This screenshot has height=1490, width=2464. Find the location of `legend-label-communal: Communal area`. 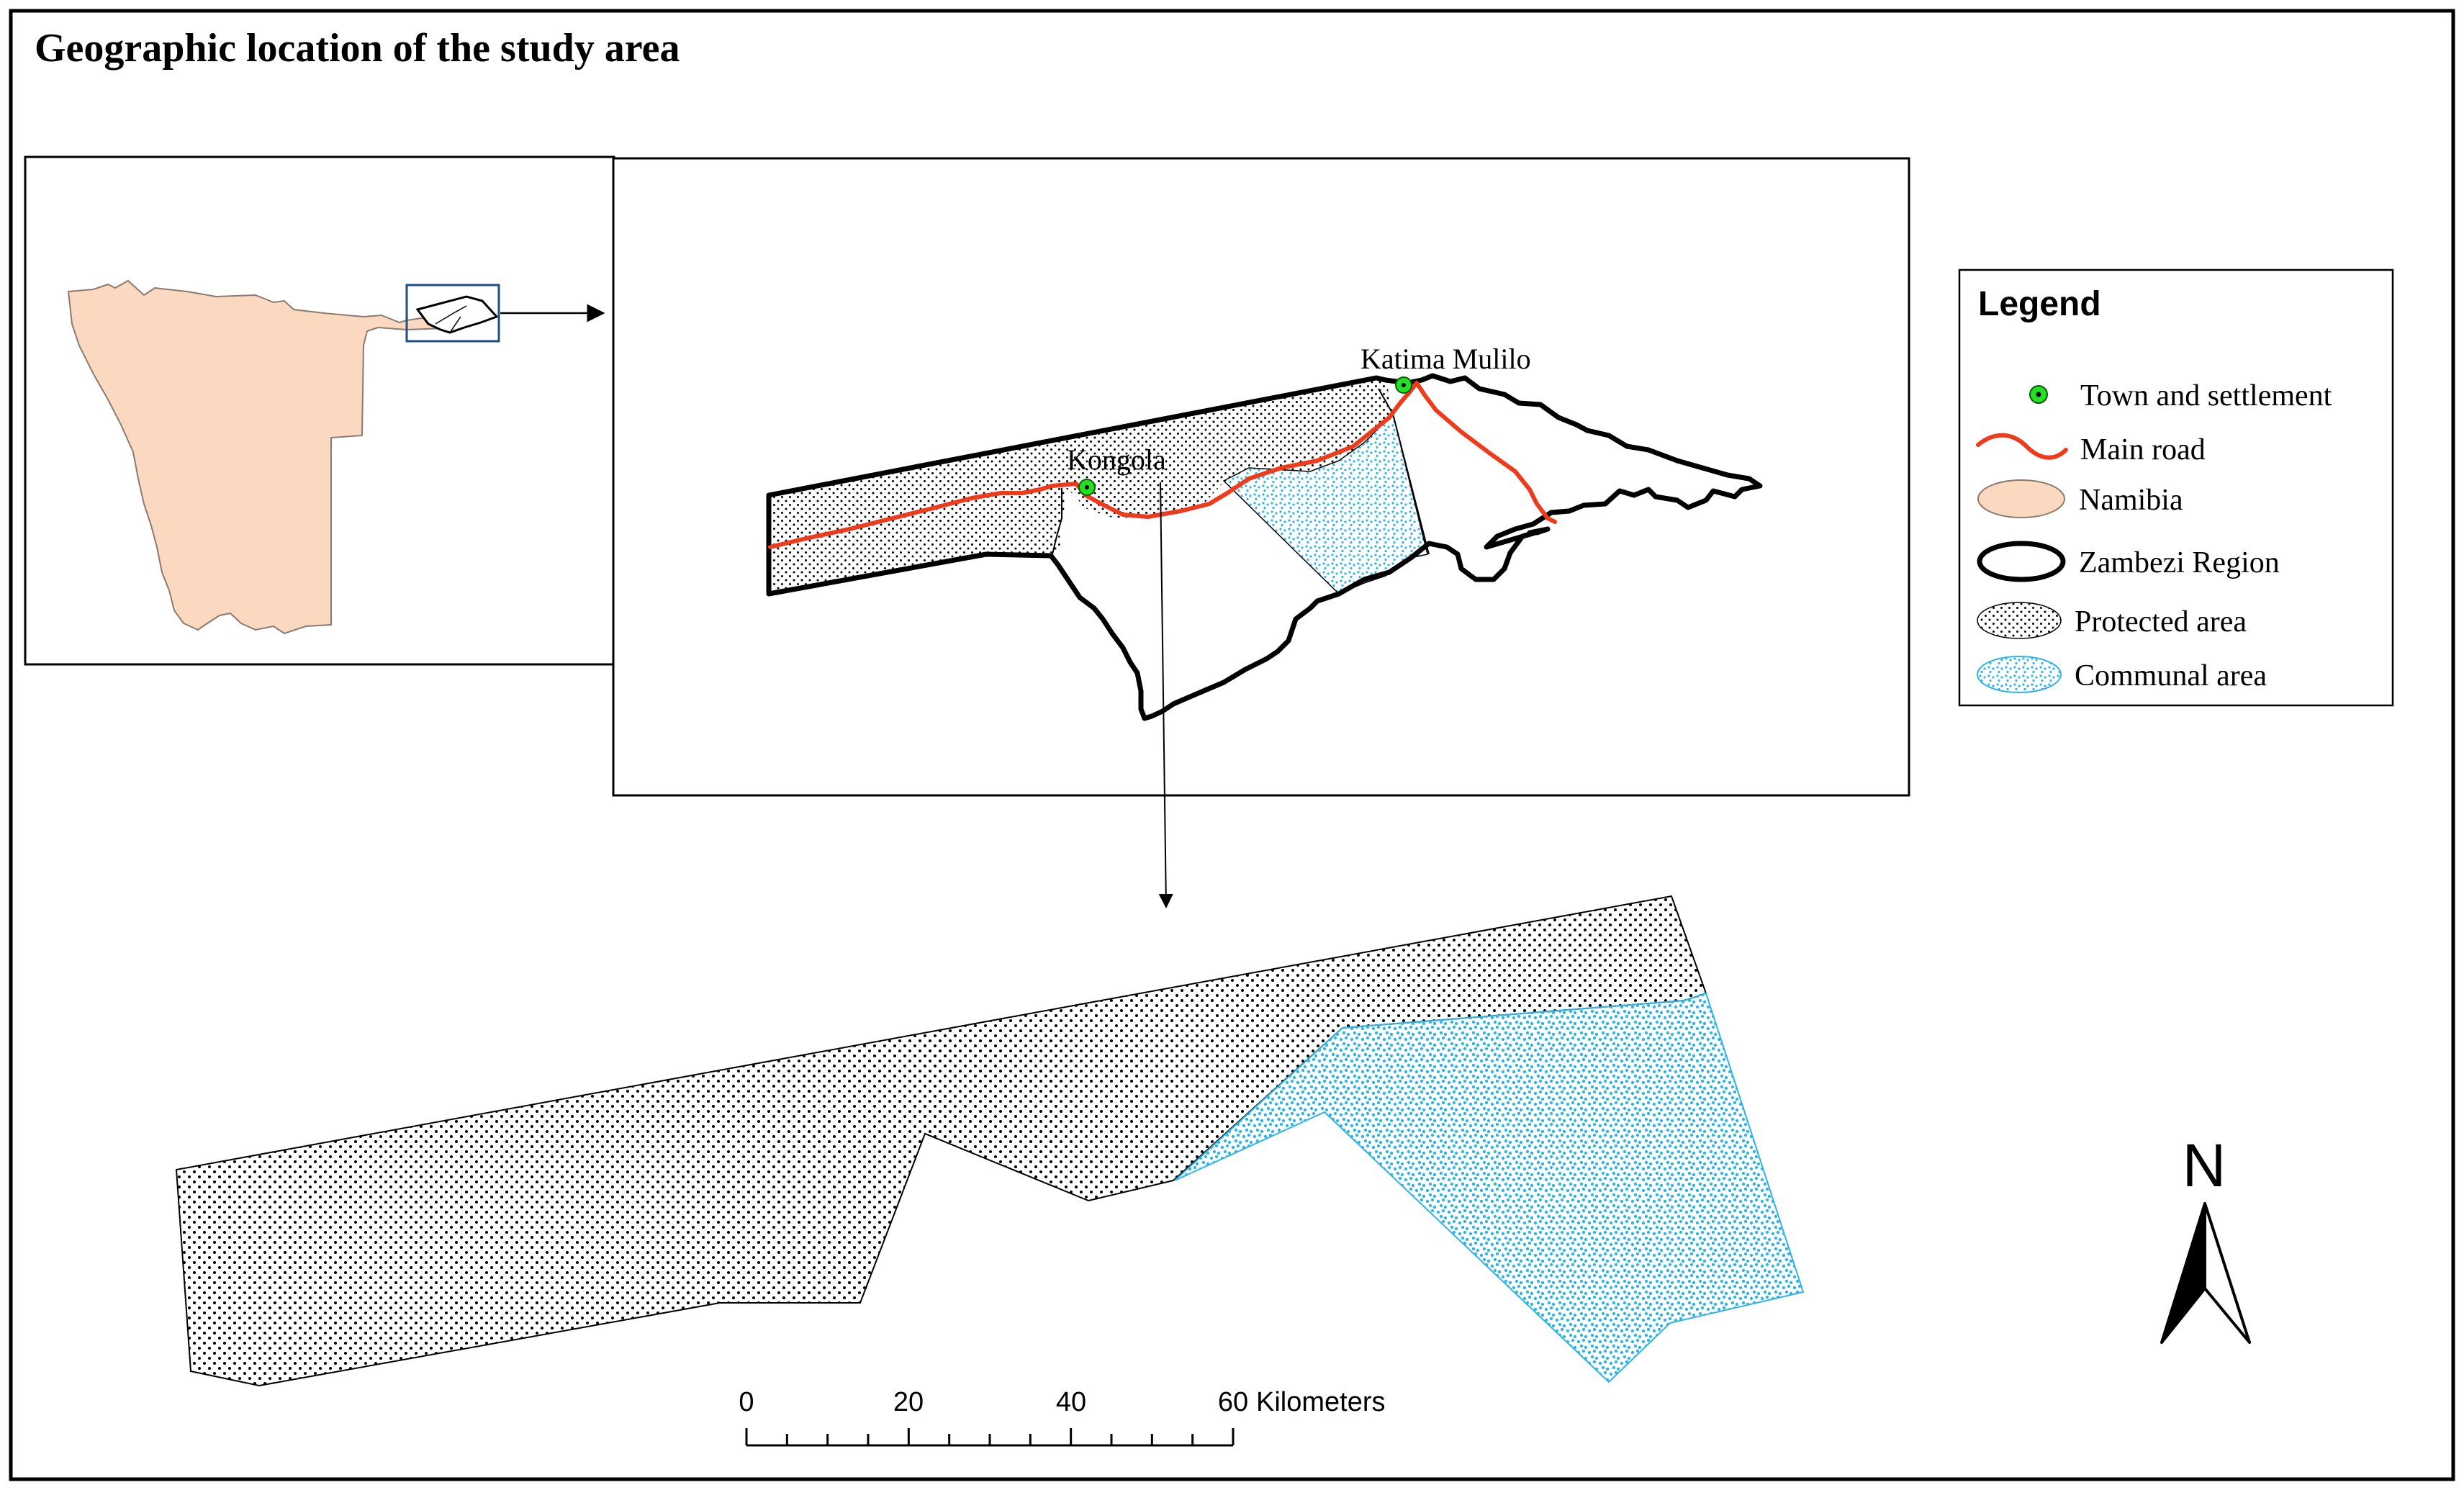

legend-label-communal: Communal area is located at coordinates (2171, 675).